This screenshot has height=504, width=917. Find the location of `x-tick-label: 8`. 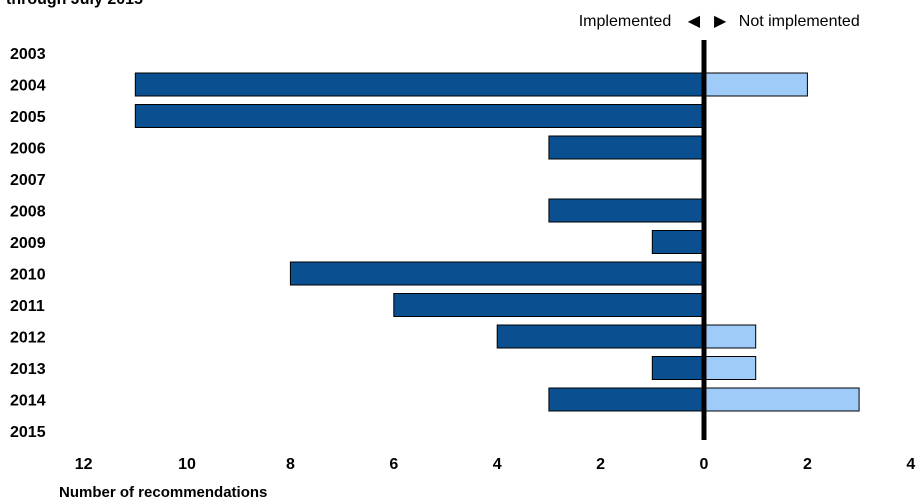

x-tick-label: 8 is located at coordinates (290, 464).